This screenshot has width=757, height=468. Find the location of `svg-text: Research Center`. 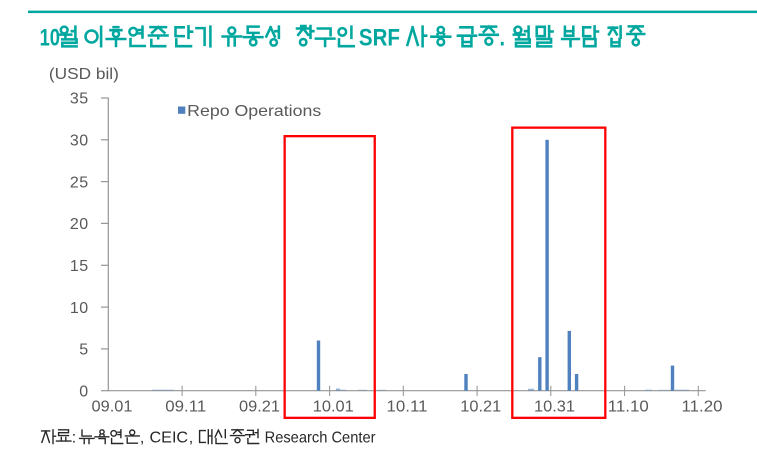

svg-text: Research Center is located at coordinates (321, 438).